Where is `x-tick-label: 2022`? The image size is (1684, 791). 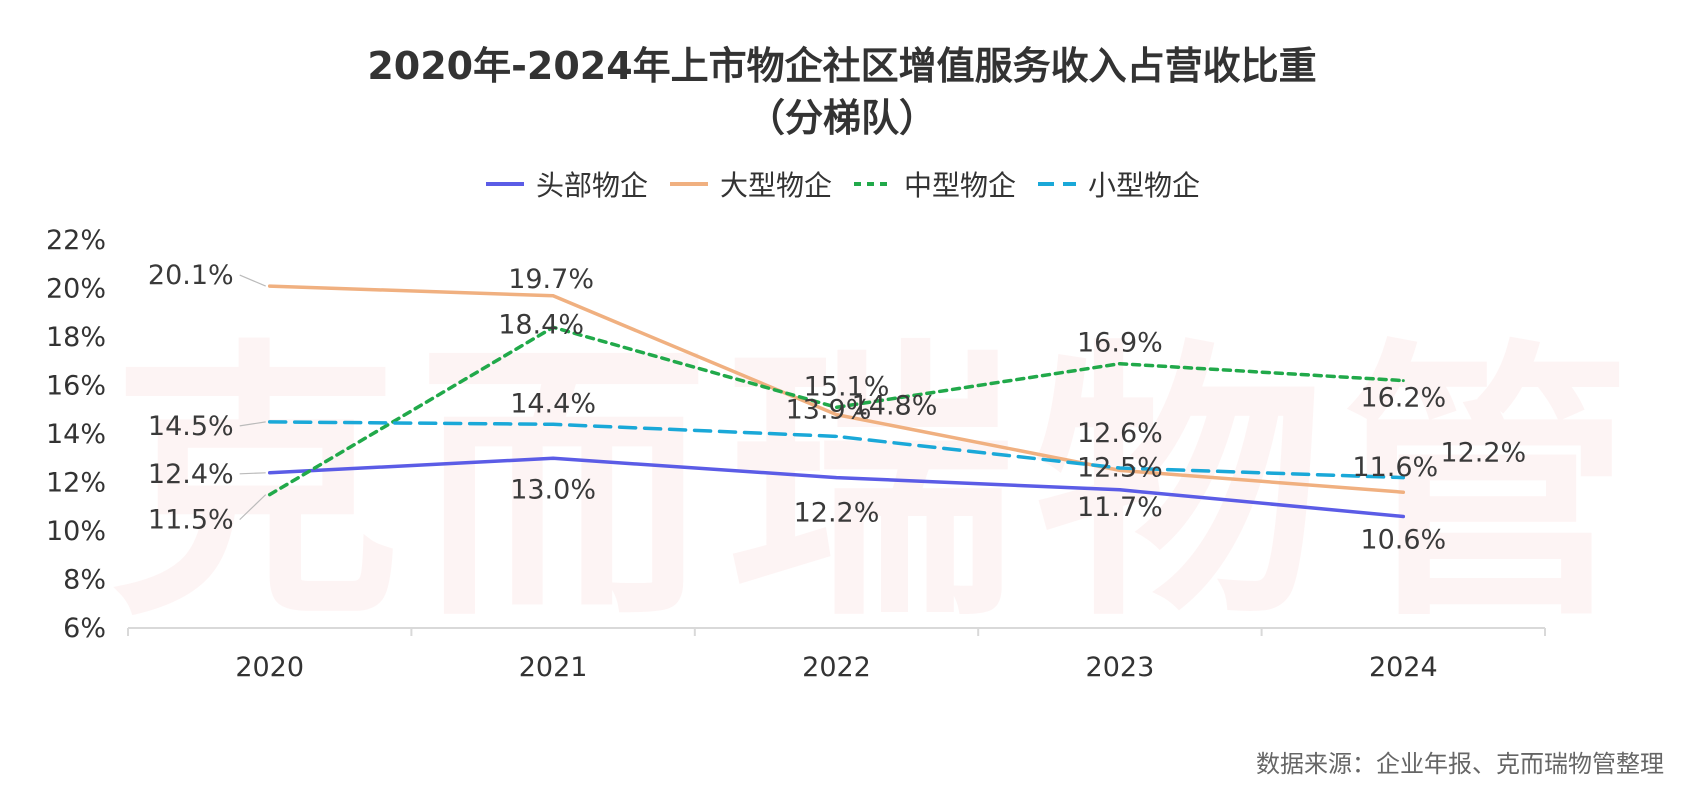 x-tick-label: 2022 is located at coordinates (836, 667).